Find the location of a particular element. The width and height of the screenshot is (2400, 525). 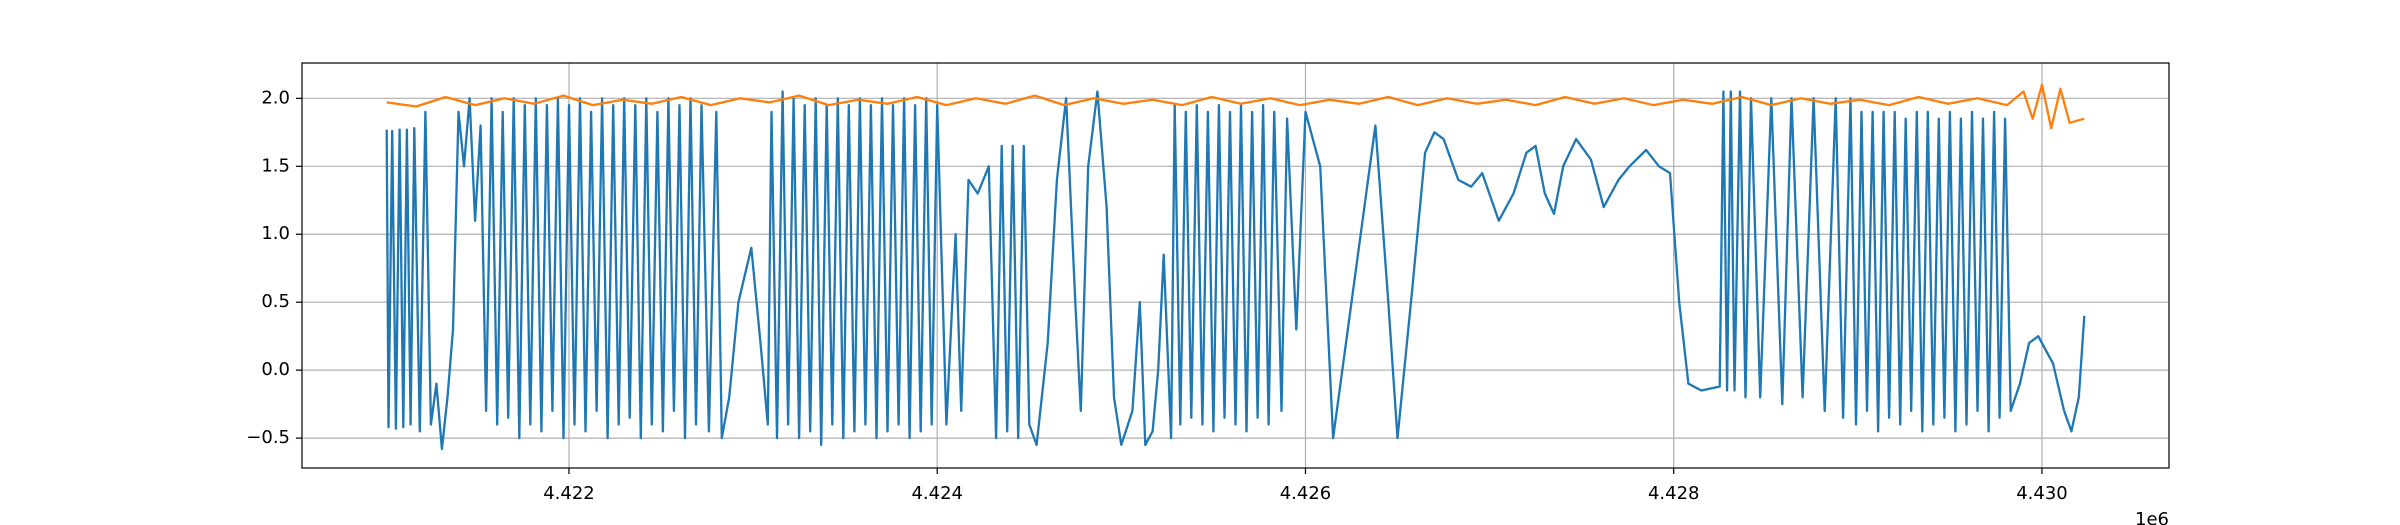

y-tick-label: 0.5 is located at coordinates (275, 301).